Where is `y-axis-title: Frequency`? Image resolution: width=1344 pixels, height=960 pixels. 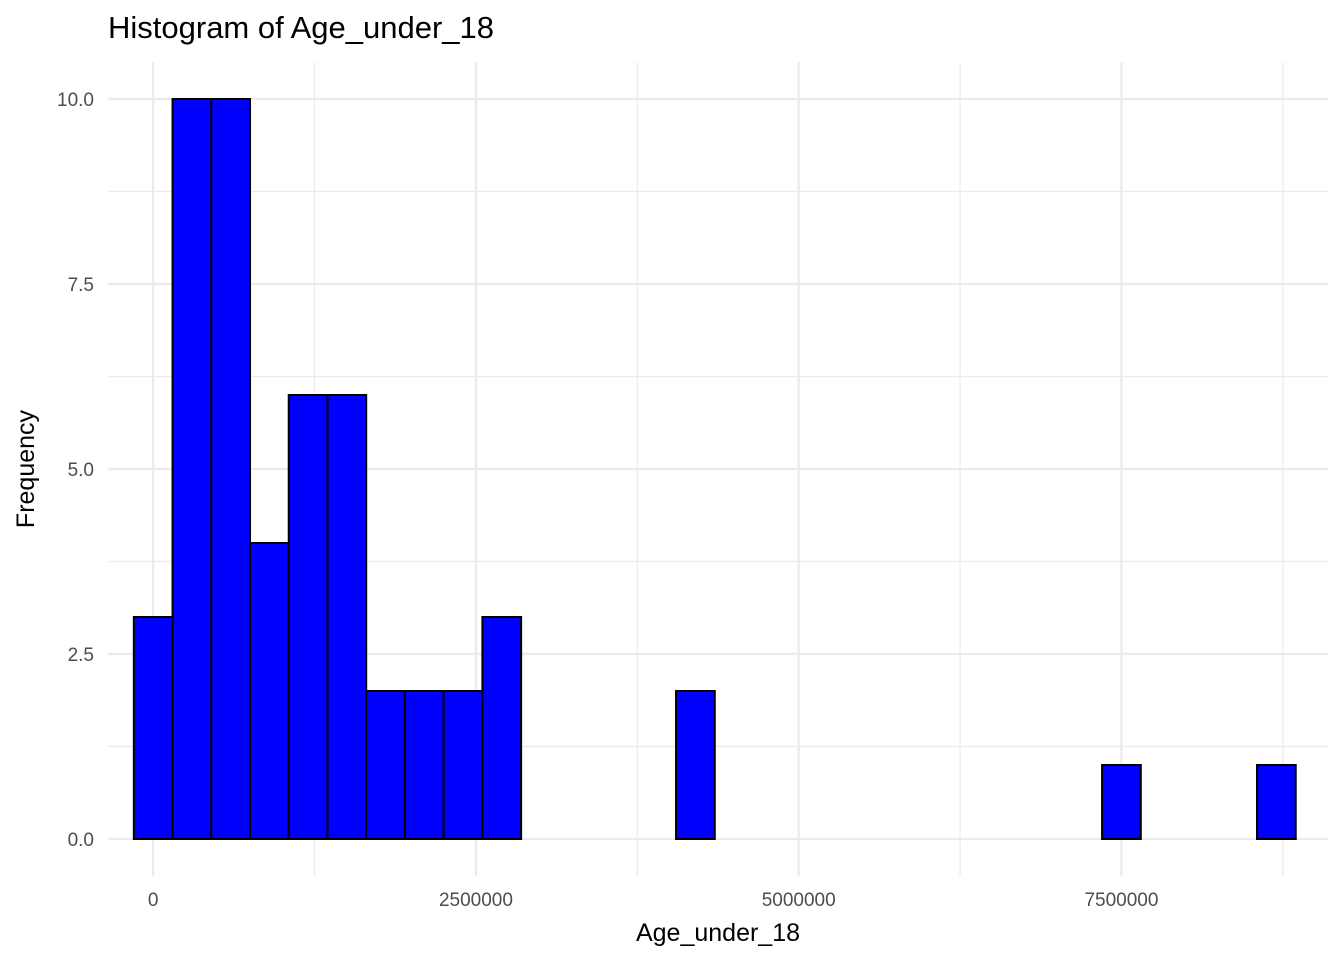 y-axis-title: Frequency is located at coordinates (26, 468).